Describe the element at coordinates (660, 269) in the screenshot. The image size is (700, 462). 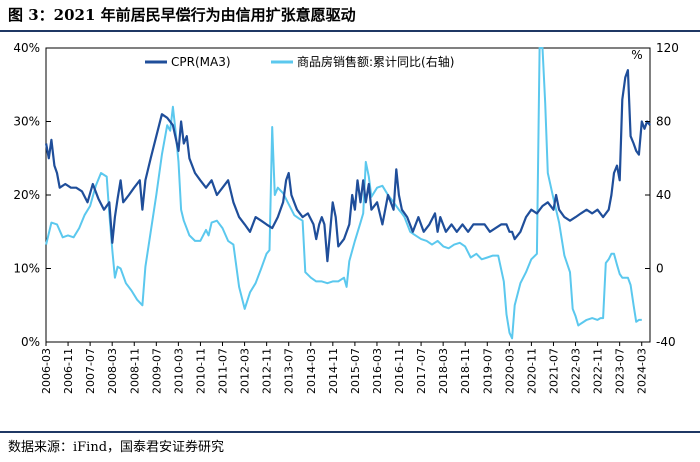
I see `y-right-tick-label: 0` at that location.